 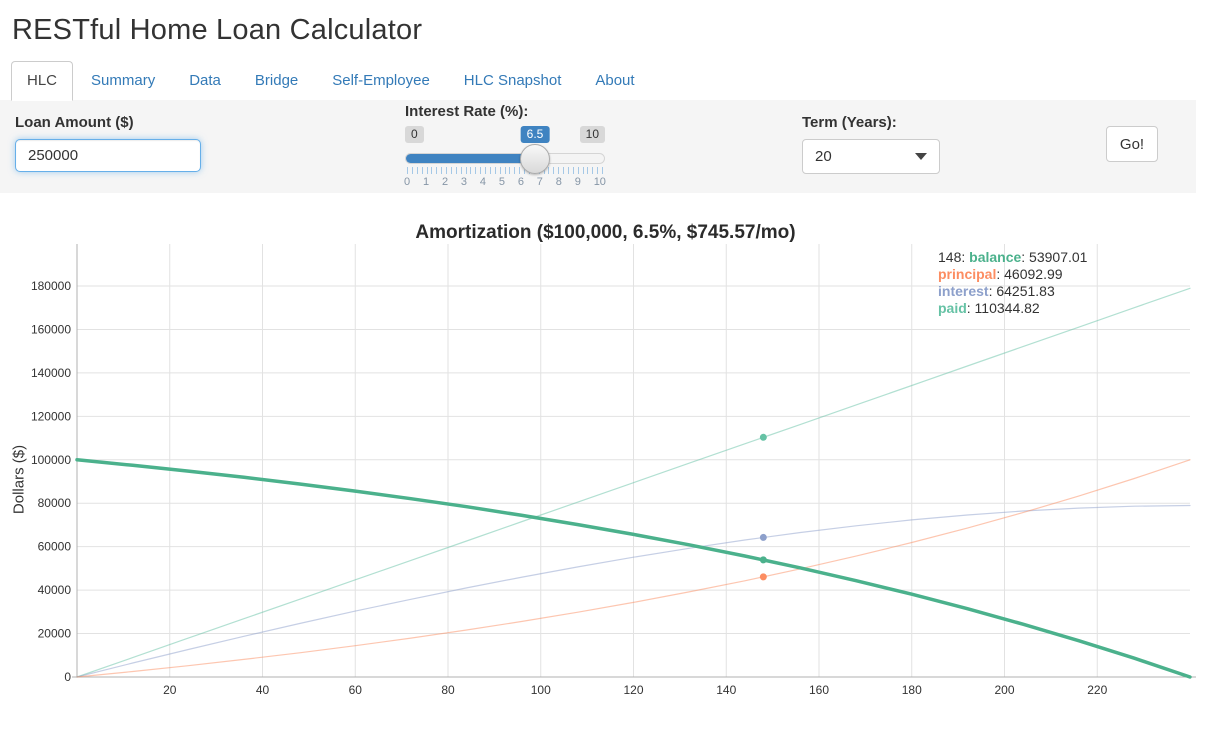 I want to click on slider-tick-label: 6, so click(x=520, y=182).